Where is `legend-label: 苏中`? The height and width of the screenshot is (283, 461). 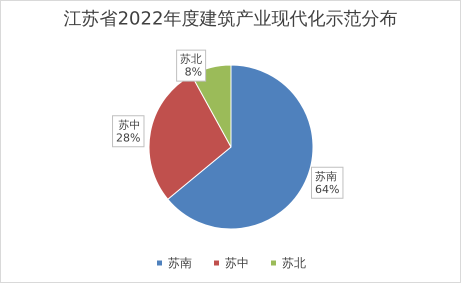
legend-label: 苏中 is located at coordinates (237, 263).